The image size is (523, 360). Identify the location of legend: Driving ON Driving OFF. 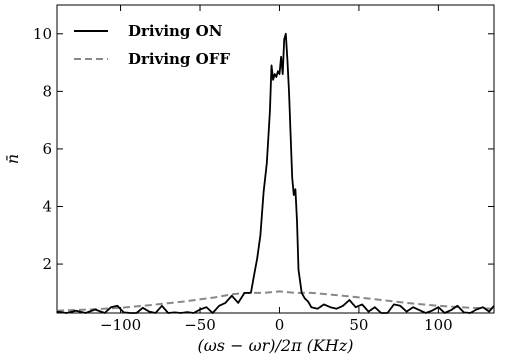
(152, 45).